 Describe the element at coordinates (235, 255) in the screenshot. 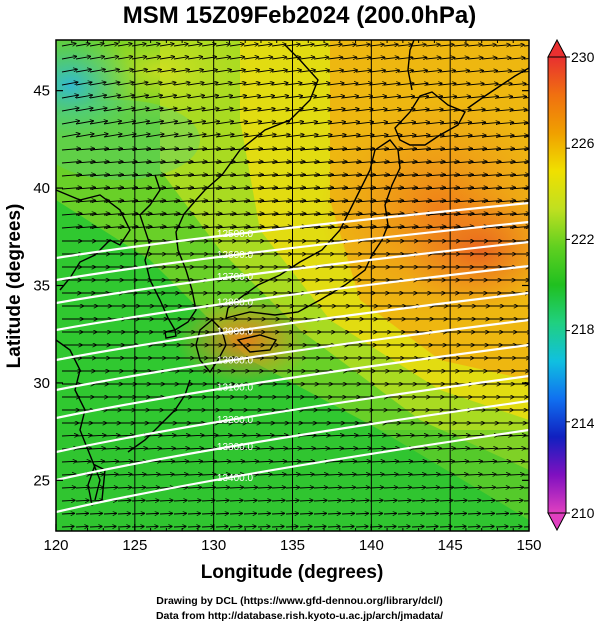

I see `contour-label-12600.0: 12600.0` at that location.